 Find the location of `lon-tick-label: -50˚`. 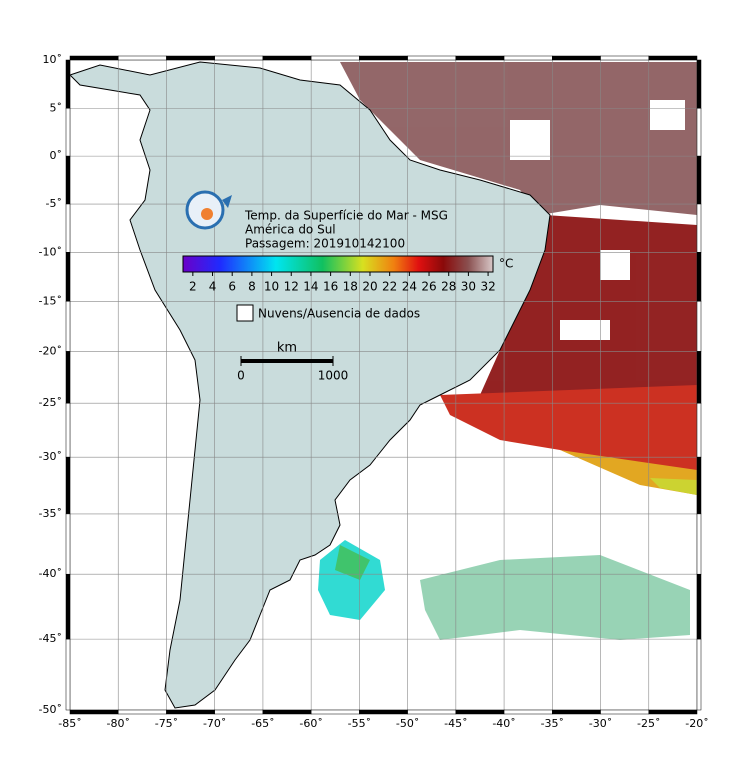

lon-tick-label: -50˚ is located at coordinates (407, 723).